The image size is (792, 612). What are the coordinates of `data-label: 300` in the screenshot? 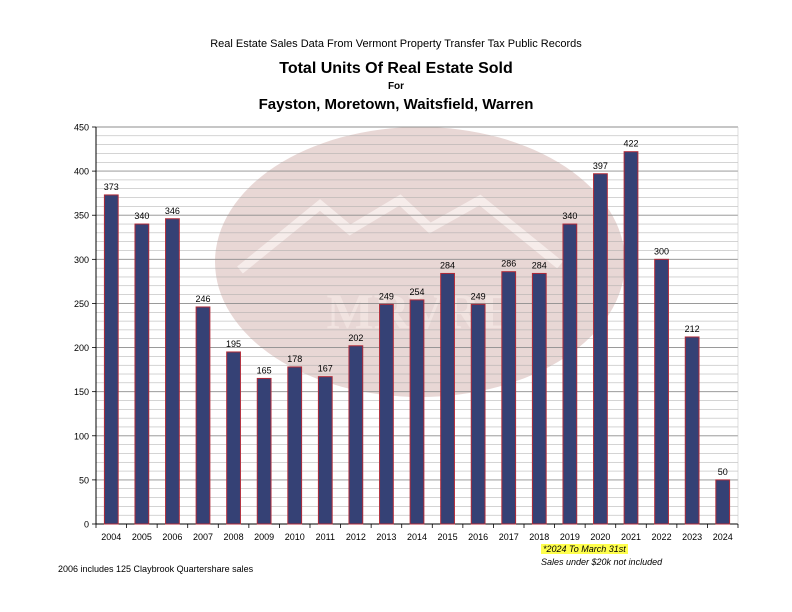 It's located at (661, 251).